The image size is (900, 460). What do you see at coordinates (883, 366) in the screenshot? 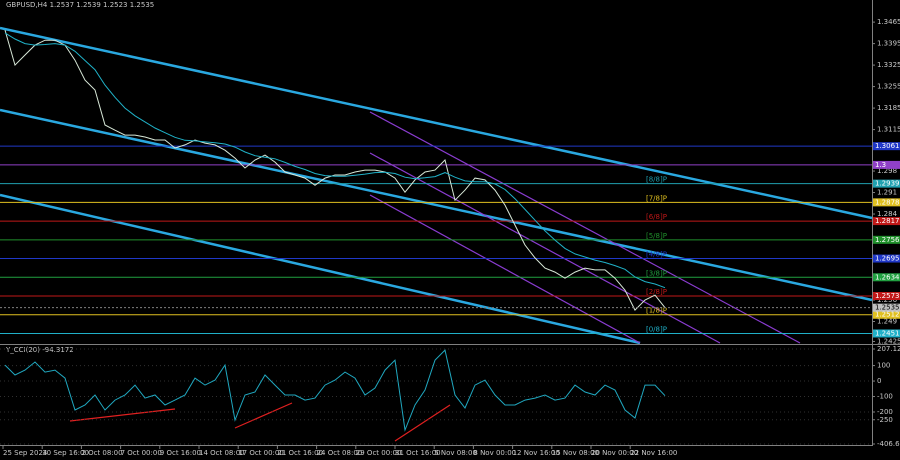
I see `y-tick-label: 100` at bounding box center [883, 366].